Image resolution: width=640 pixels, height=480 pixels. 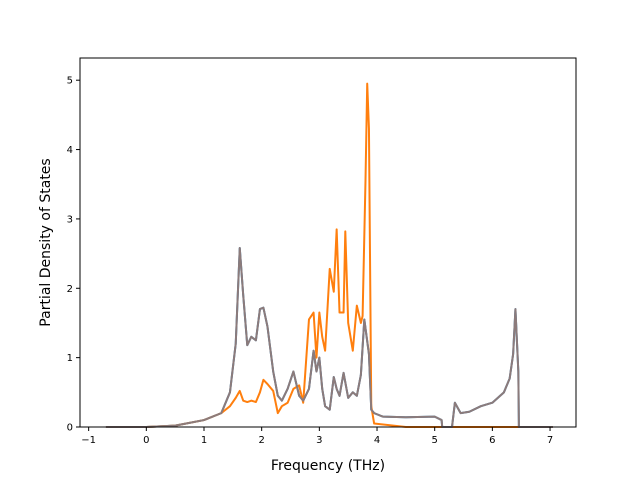 What do you see at coordinates (146, 440) in the screenshot?
I see `x-tick-label: 0` at bounding box center [146, 440].